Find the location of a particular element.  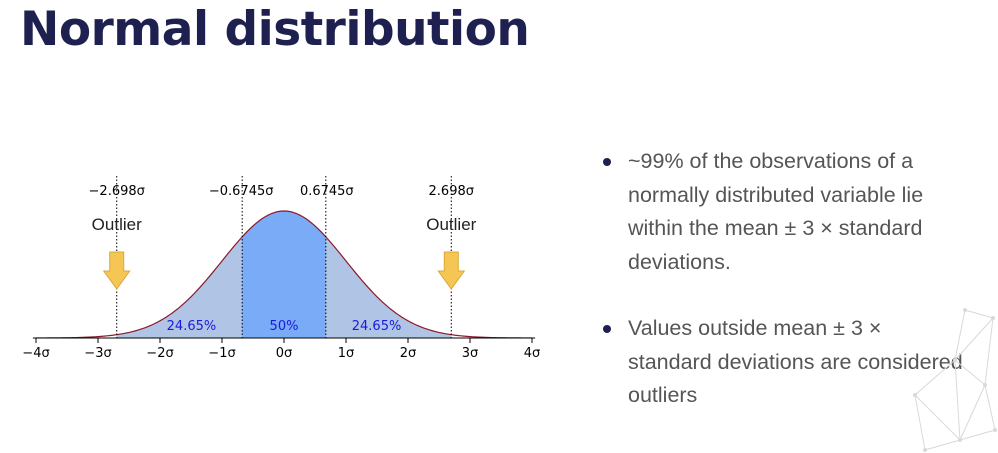

percent-label-center: 50% is located at coordinates (284, 326).